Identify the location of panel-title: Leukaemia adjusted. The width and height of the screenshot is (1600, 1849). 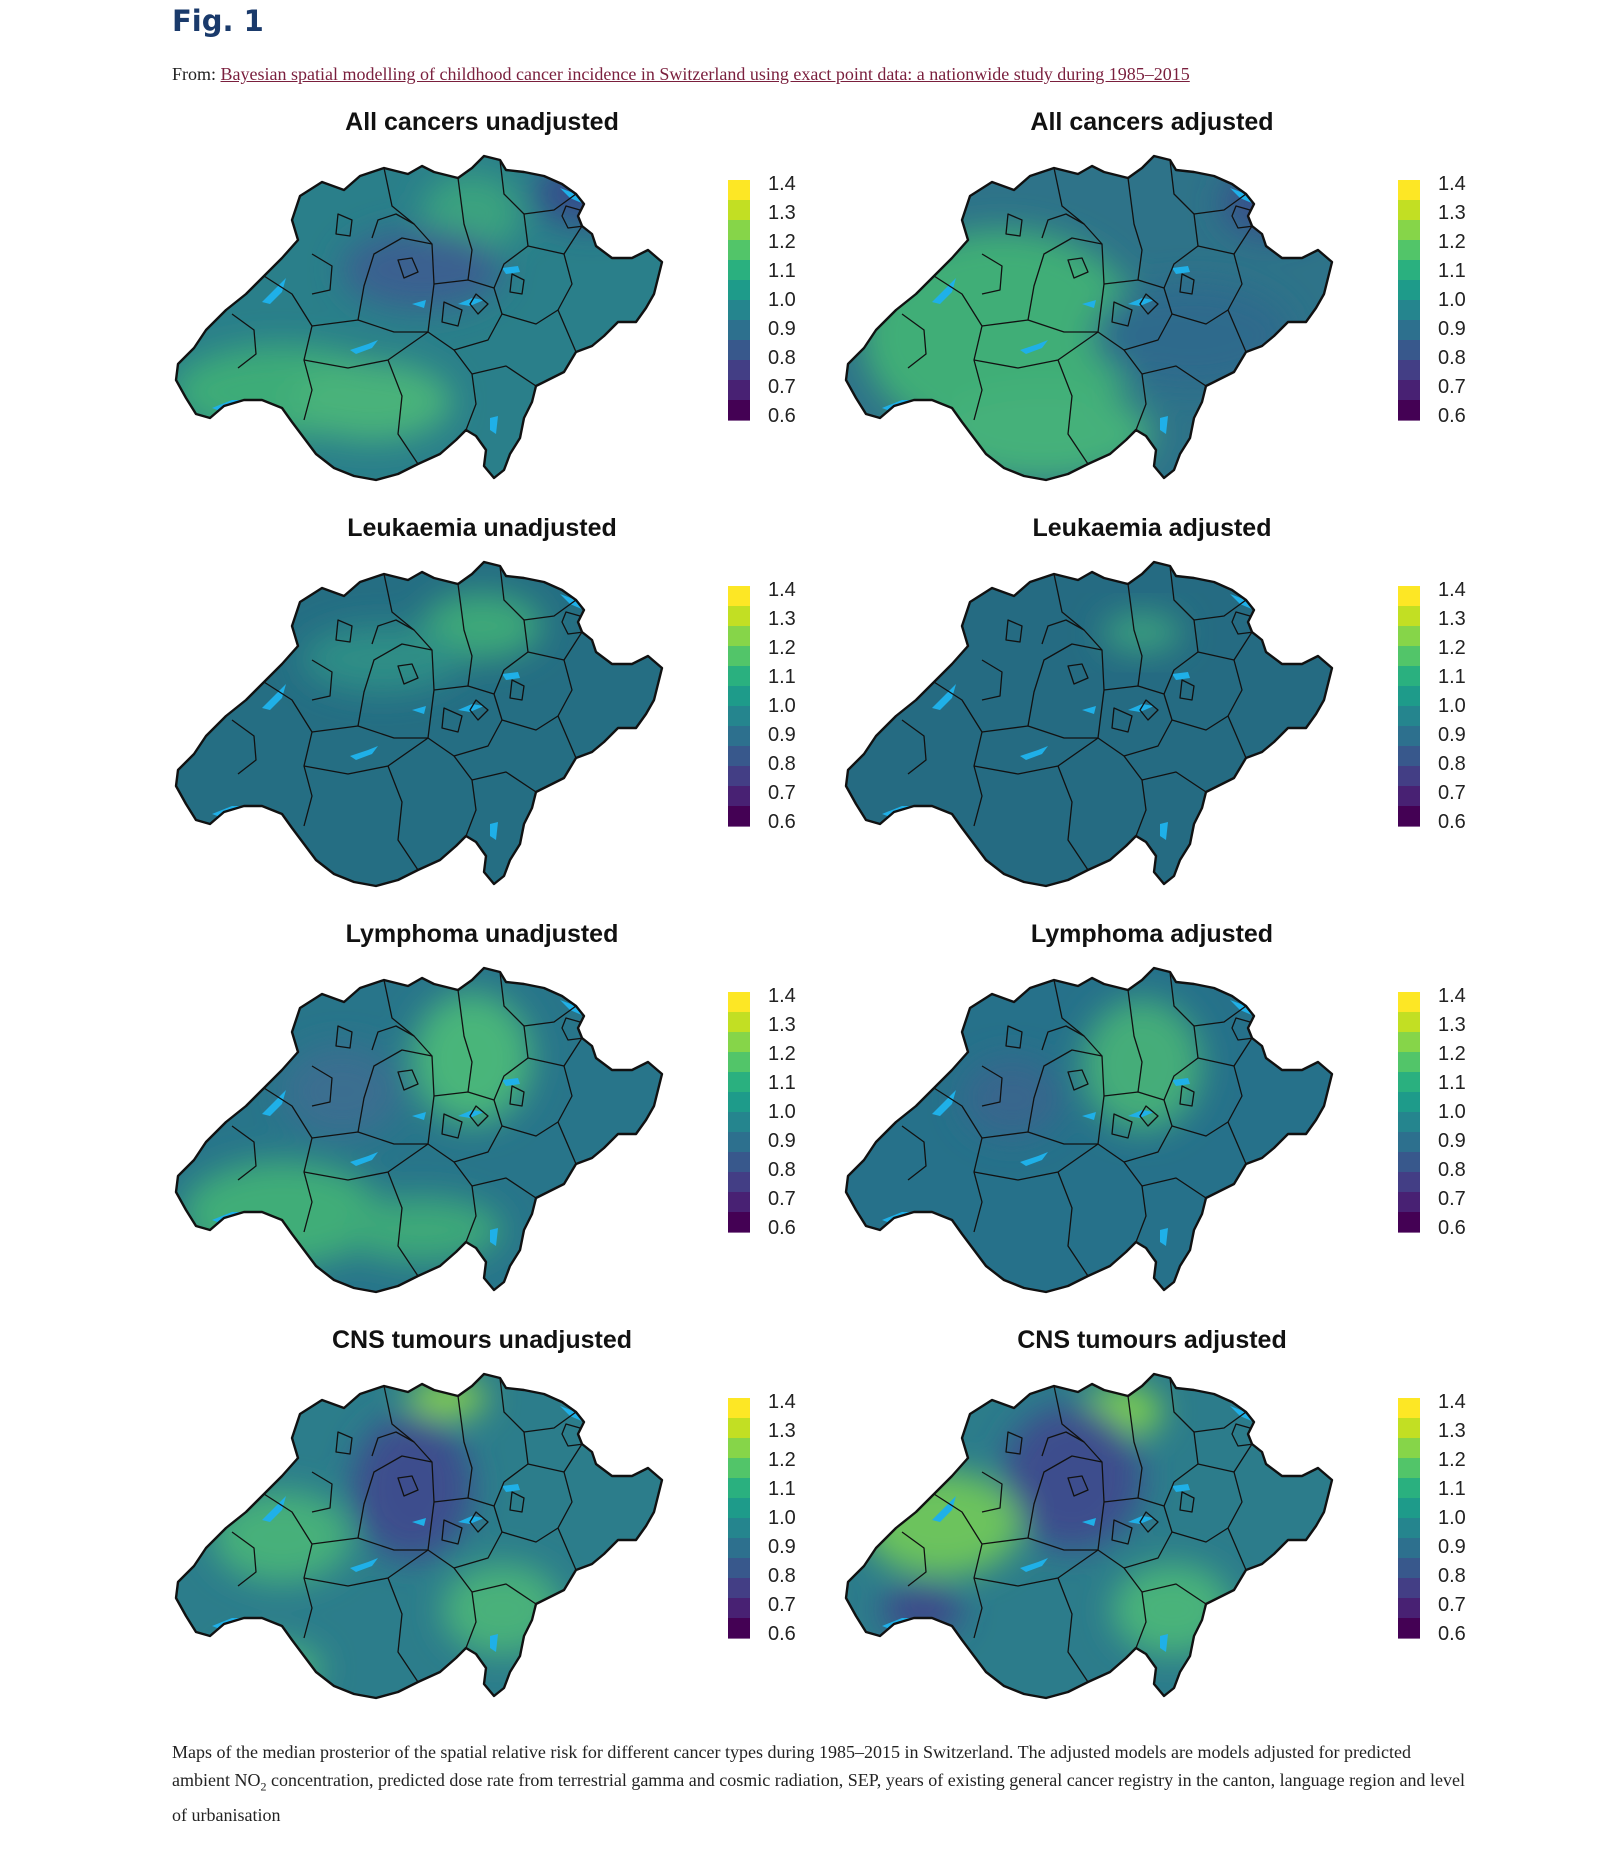
(1152, 528).